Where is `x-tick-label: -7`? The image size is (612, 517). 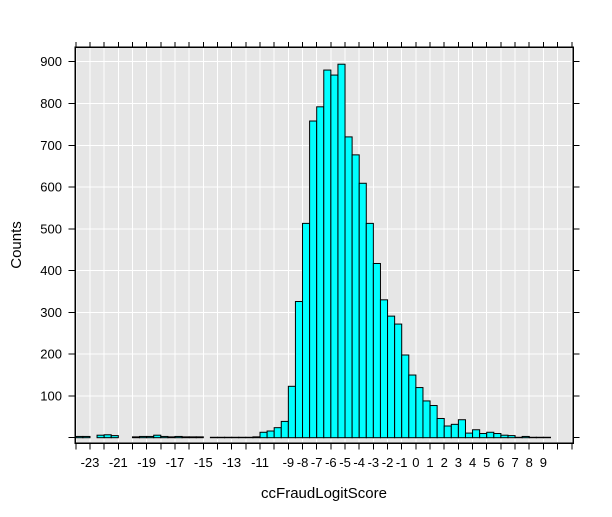
x-tick-label: -7 is located at coordinates (317, 462).